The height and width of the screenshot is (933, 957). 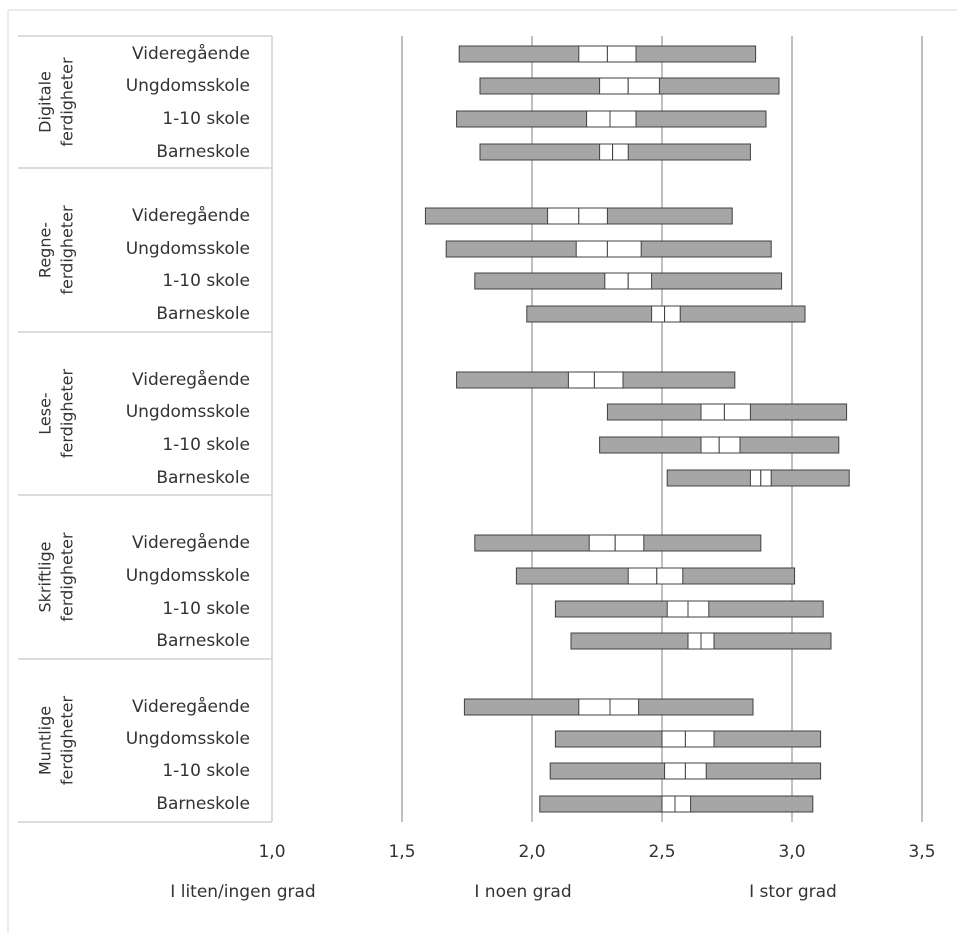 I want to click on x-category-label-2: I stor grad, so click(x=793, y=892).